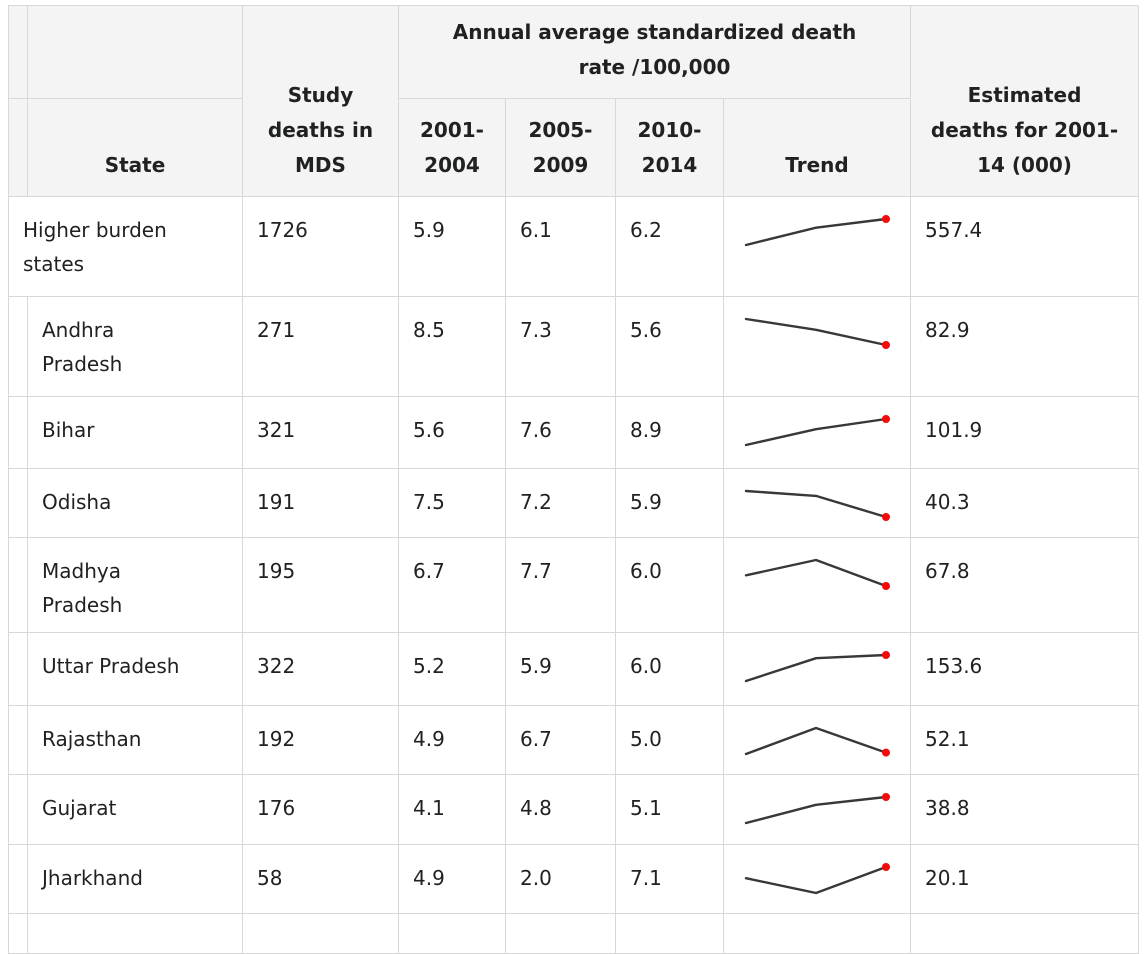 Image resolution: width=1146 pixels, height=954 pixels. Describe the element at coordinates (320, 879) in the screenshot. I see `study-deaths-cell: 58` at that location.